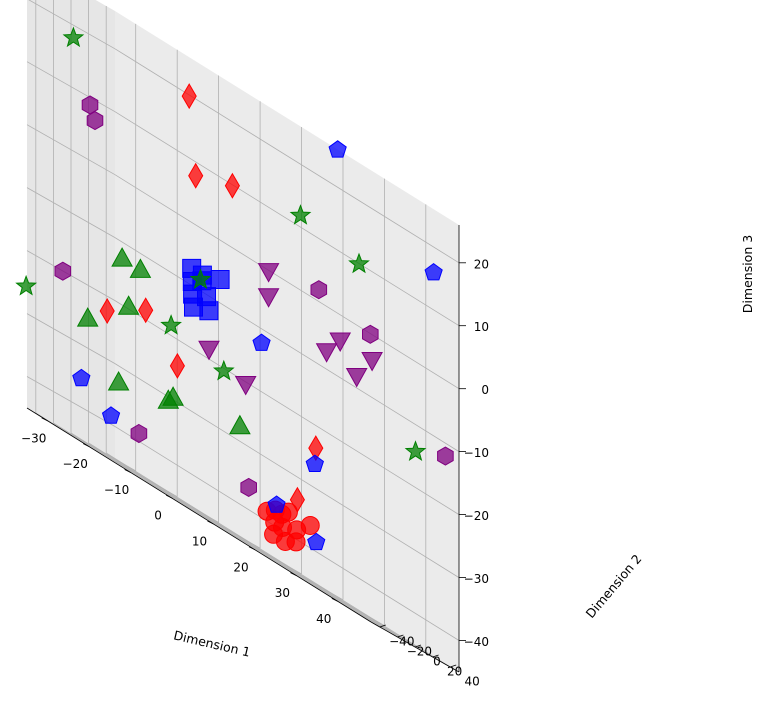 This screenshot has height=713, width=768. What do you see at coordinates (75, 464) in the screenshot?
I see `x-tick-label: −20` at bounding box center [75, 464].